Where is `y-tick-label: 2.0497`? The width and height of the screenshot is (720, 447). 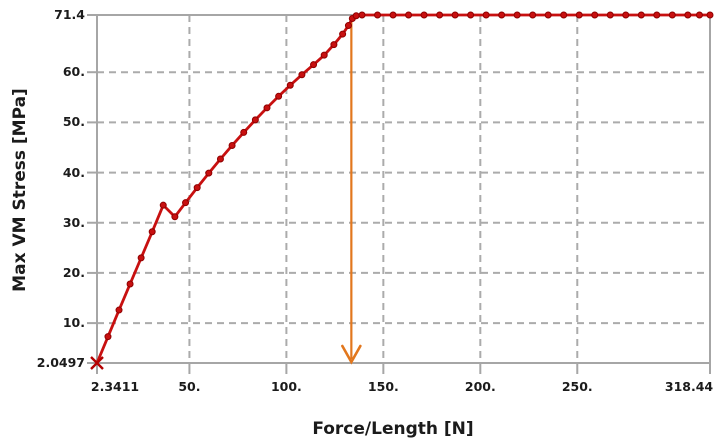
y-tick-label: 2.0497 is located at coordinates (60, 362).